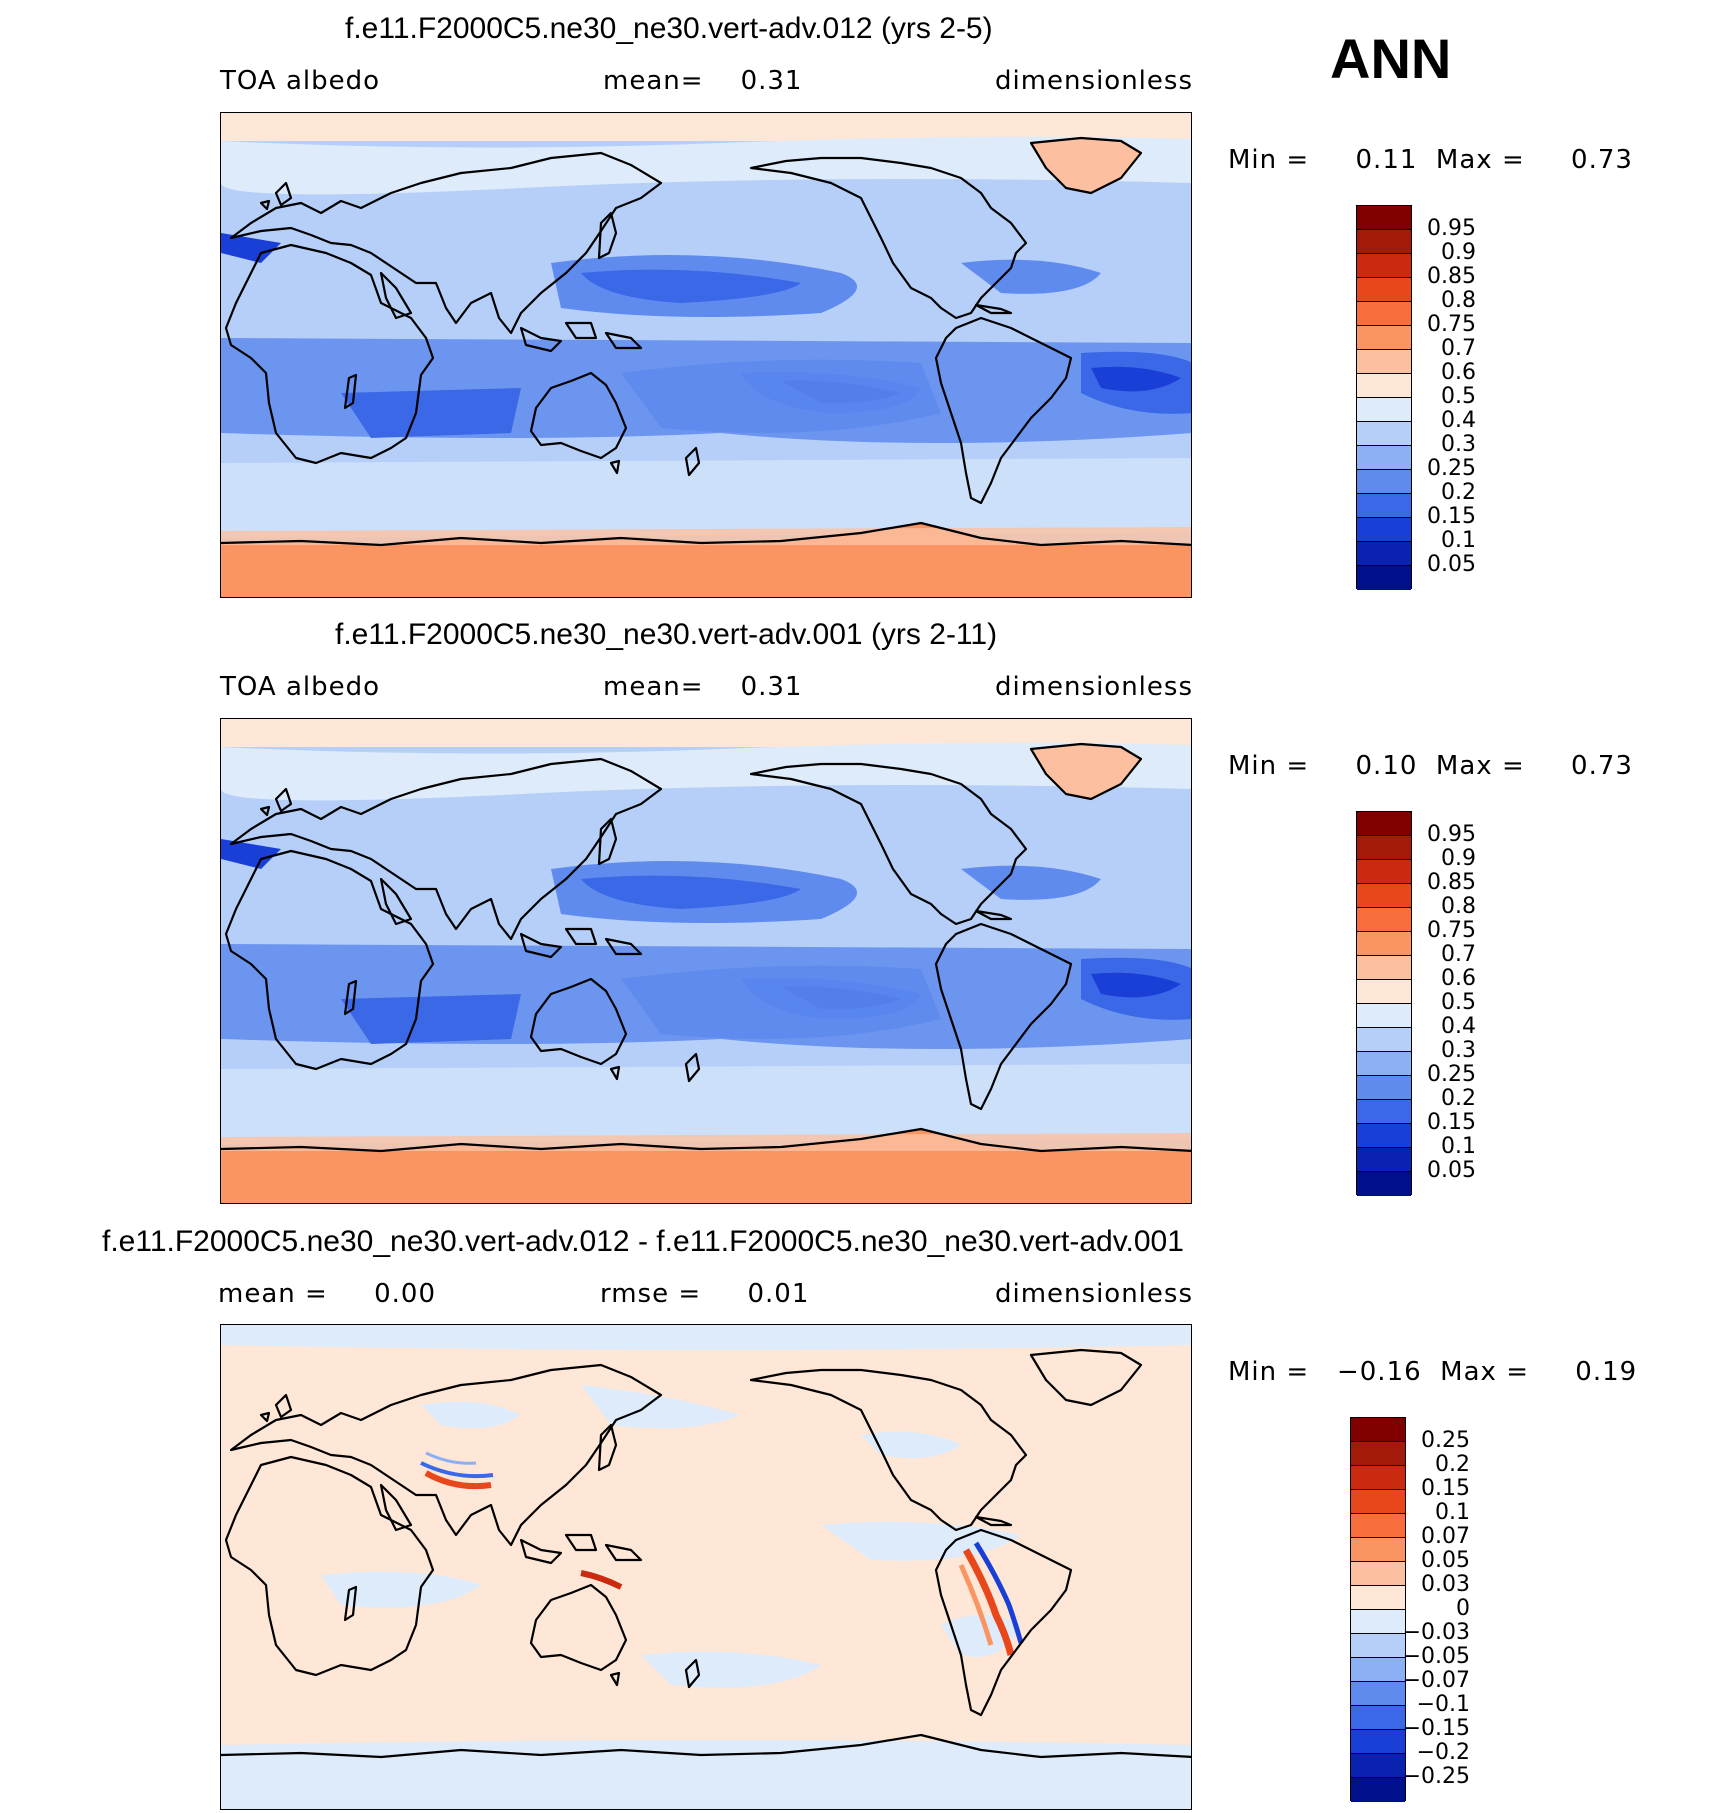  I want to click on panel-1-variable-label: TOA albedo, so click(300, 81).